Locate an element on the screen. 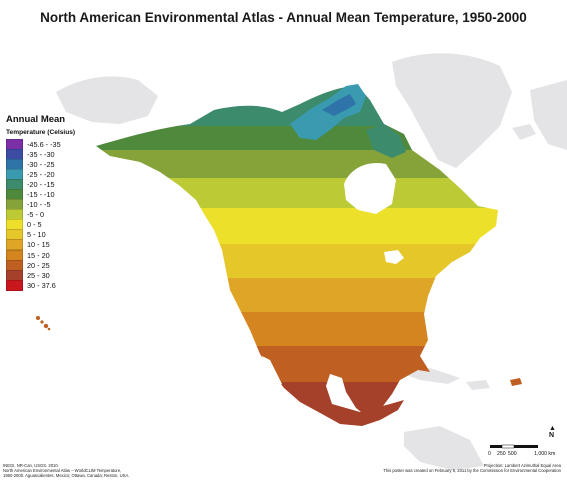 This screenshot has width=567, height=482. legend-swatch is located at coordinates (14, 285).